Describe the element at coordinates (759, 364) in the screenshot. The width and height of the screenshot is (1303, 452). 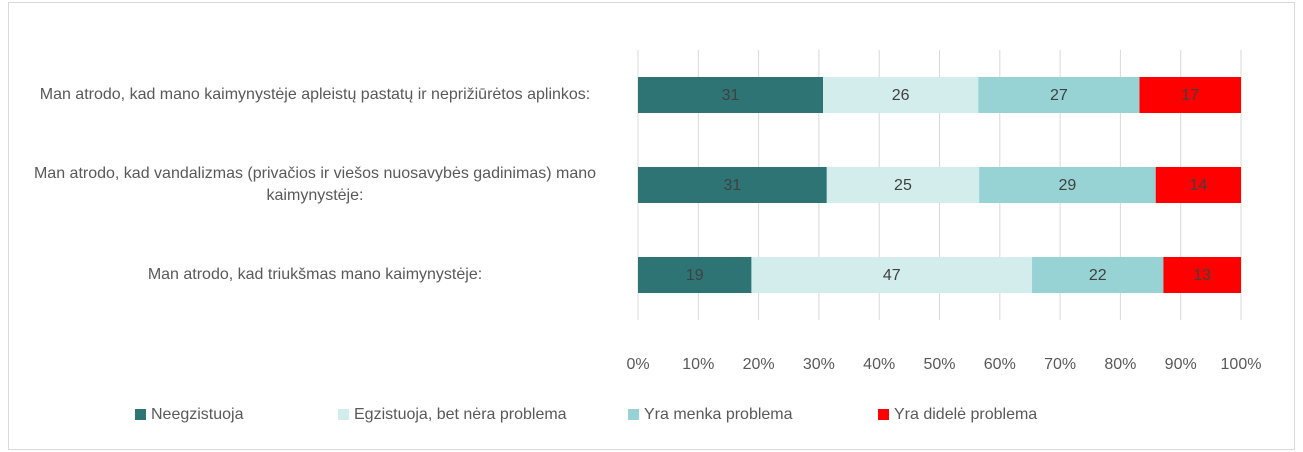
I see `x-tick-label: 20%` at that location.